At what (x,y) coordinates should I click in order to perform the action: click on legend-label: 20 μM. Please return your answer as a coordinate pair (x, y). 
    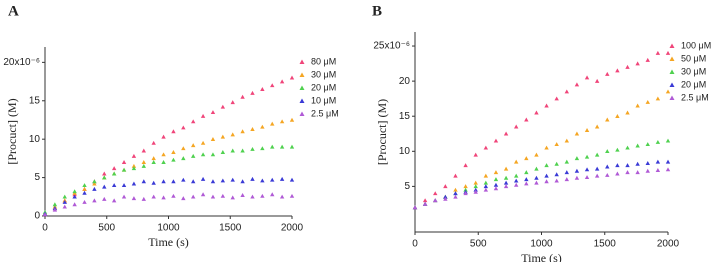
    Looking at the image, I should click on (323, 87).